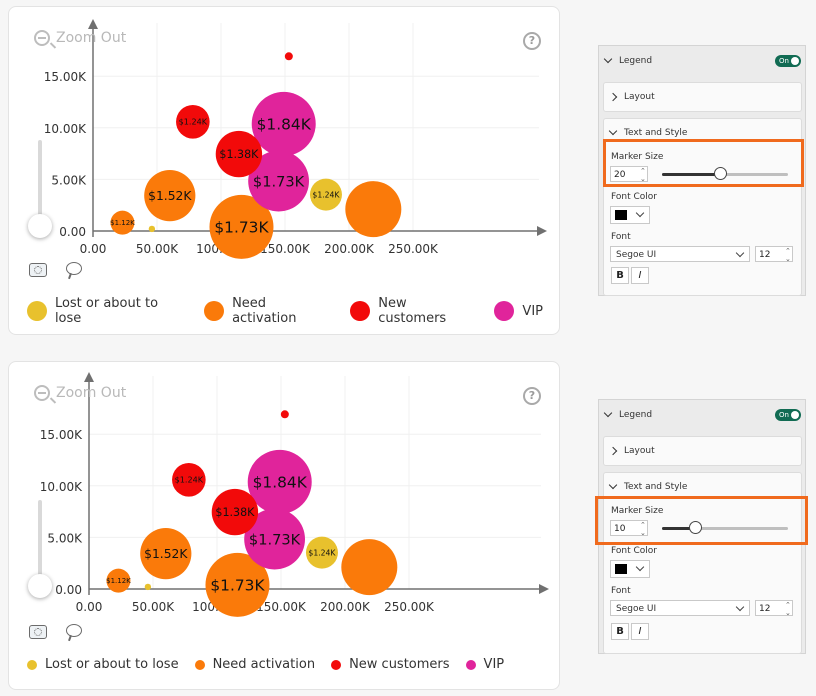  What do you see at coordinates (701, 520) in the screenshot?
I see `marker-size-highlight` at bounding box center [701, 520].